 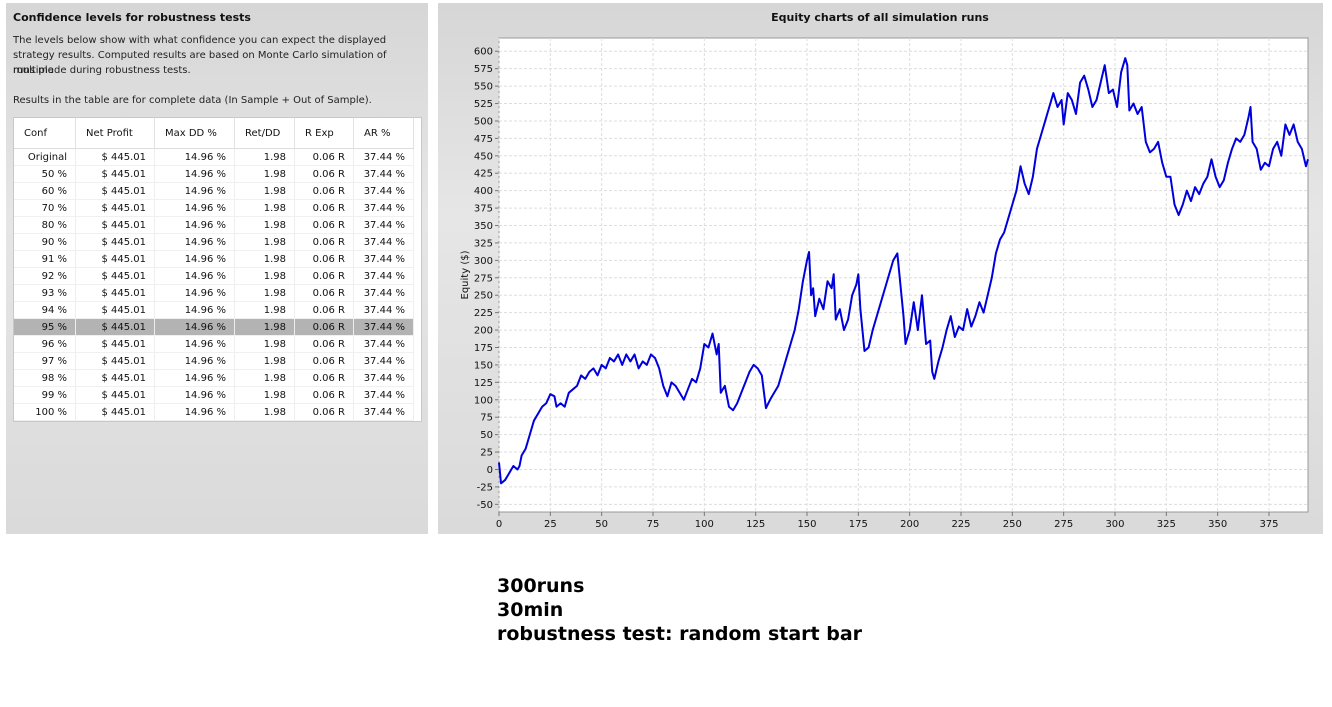 I want to click on table-row: 90 % $ 445.01 14.96 % 1.98 0.06 R 37.44 %, so click(x=214, y=242).